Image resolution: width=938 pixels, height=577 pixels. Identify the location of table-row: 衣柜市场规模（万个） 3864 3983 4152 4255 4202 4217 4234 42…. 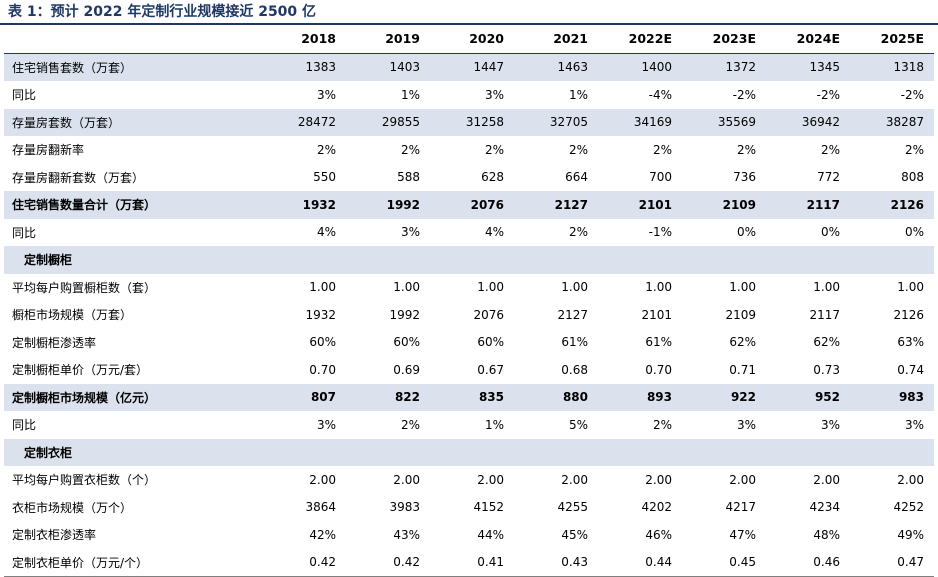
(469, 508).